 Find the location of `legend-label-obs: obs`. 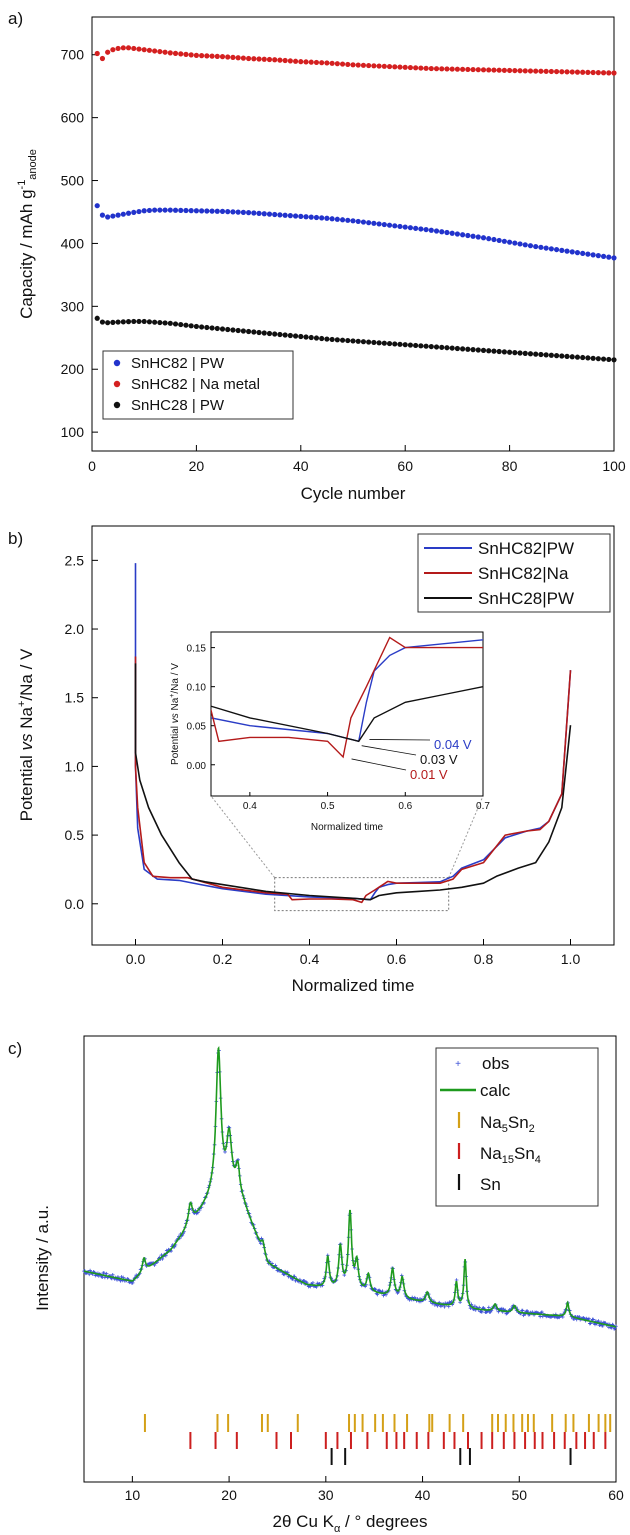

legend-label-obs: obs is located at coordinates (495, 1063).